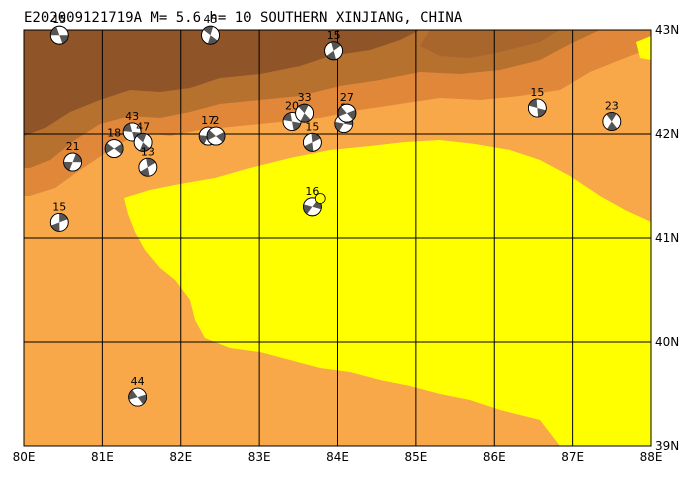 Image resolution: width=694 pixels, height=477 pixels. I want to click on focal-mechanism: 47, so click(143, 136).